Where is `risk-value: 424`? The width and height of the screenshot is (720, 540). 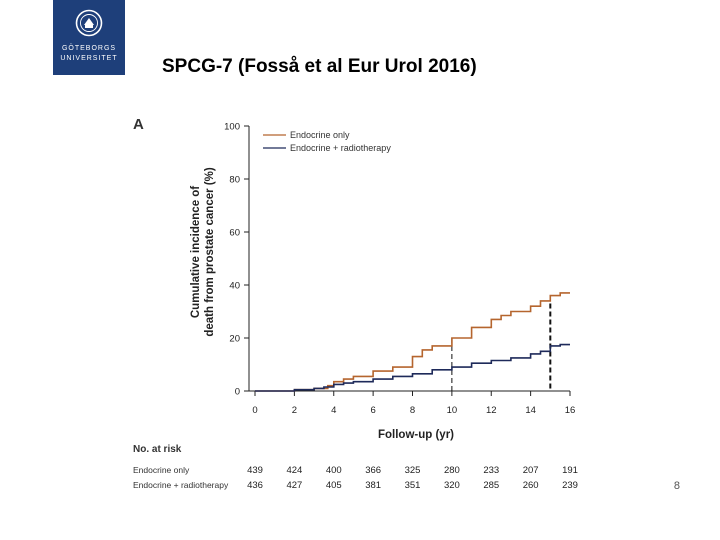 risk-value: 424 is located at coordinates (294, 470).